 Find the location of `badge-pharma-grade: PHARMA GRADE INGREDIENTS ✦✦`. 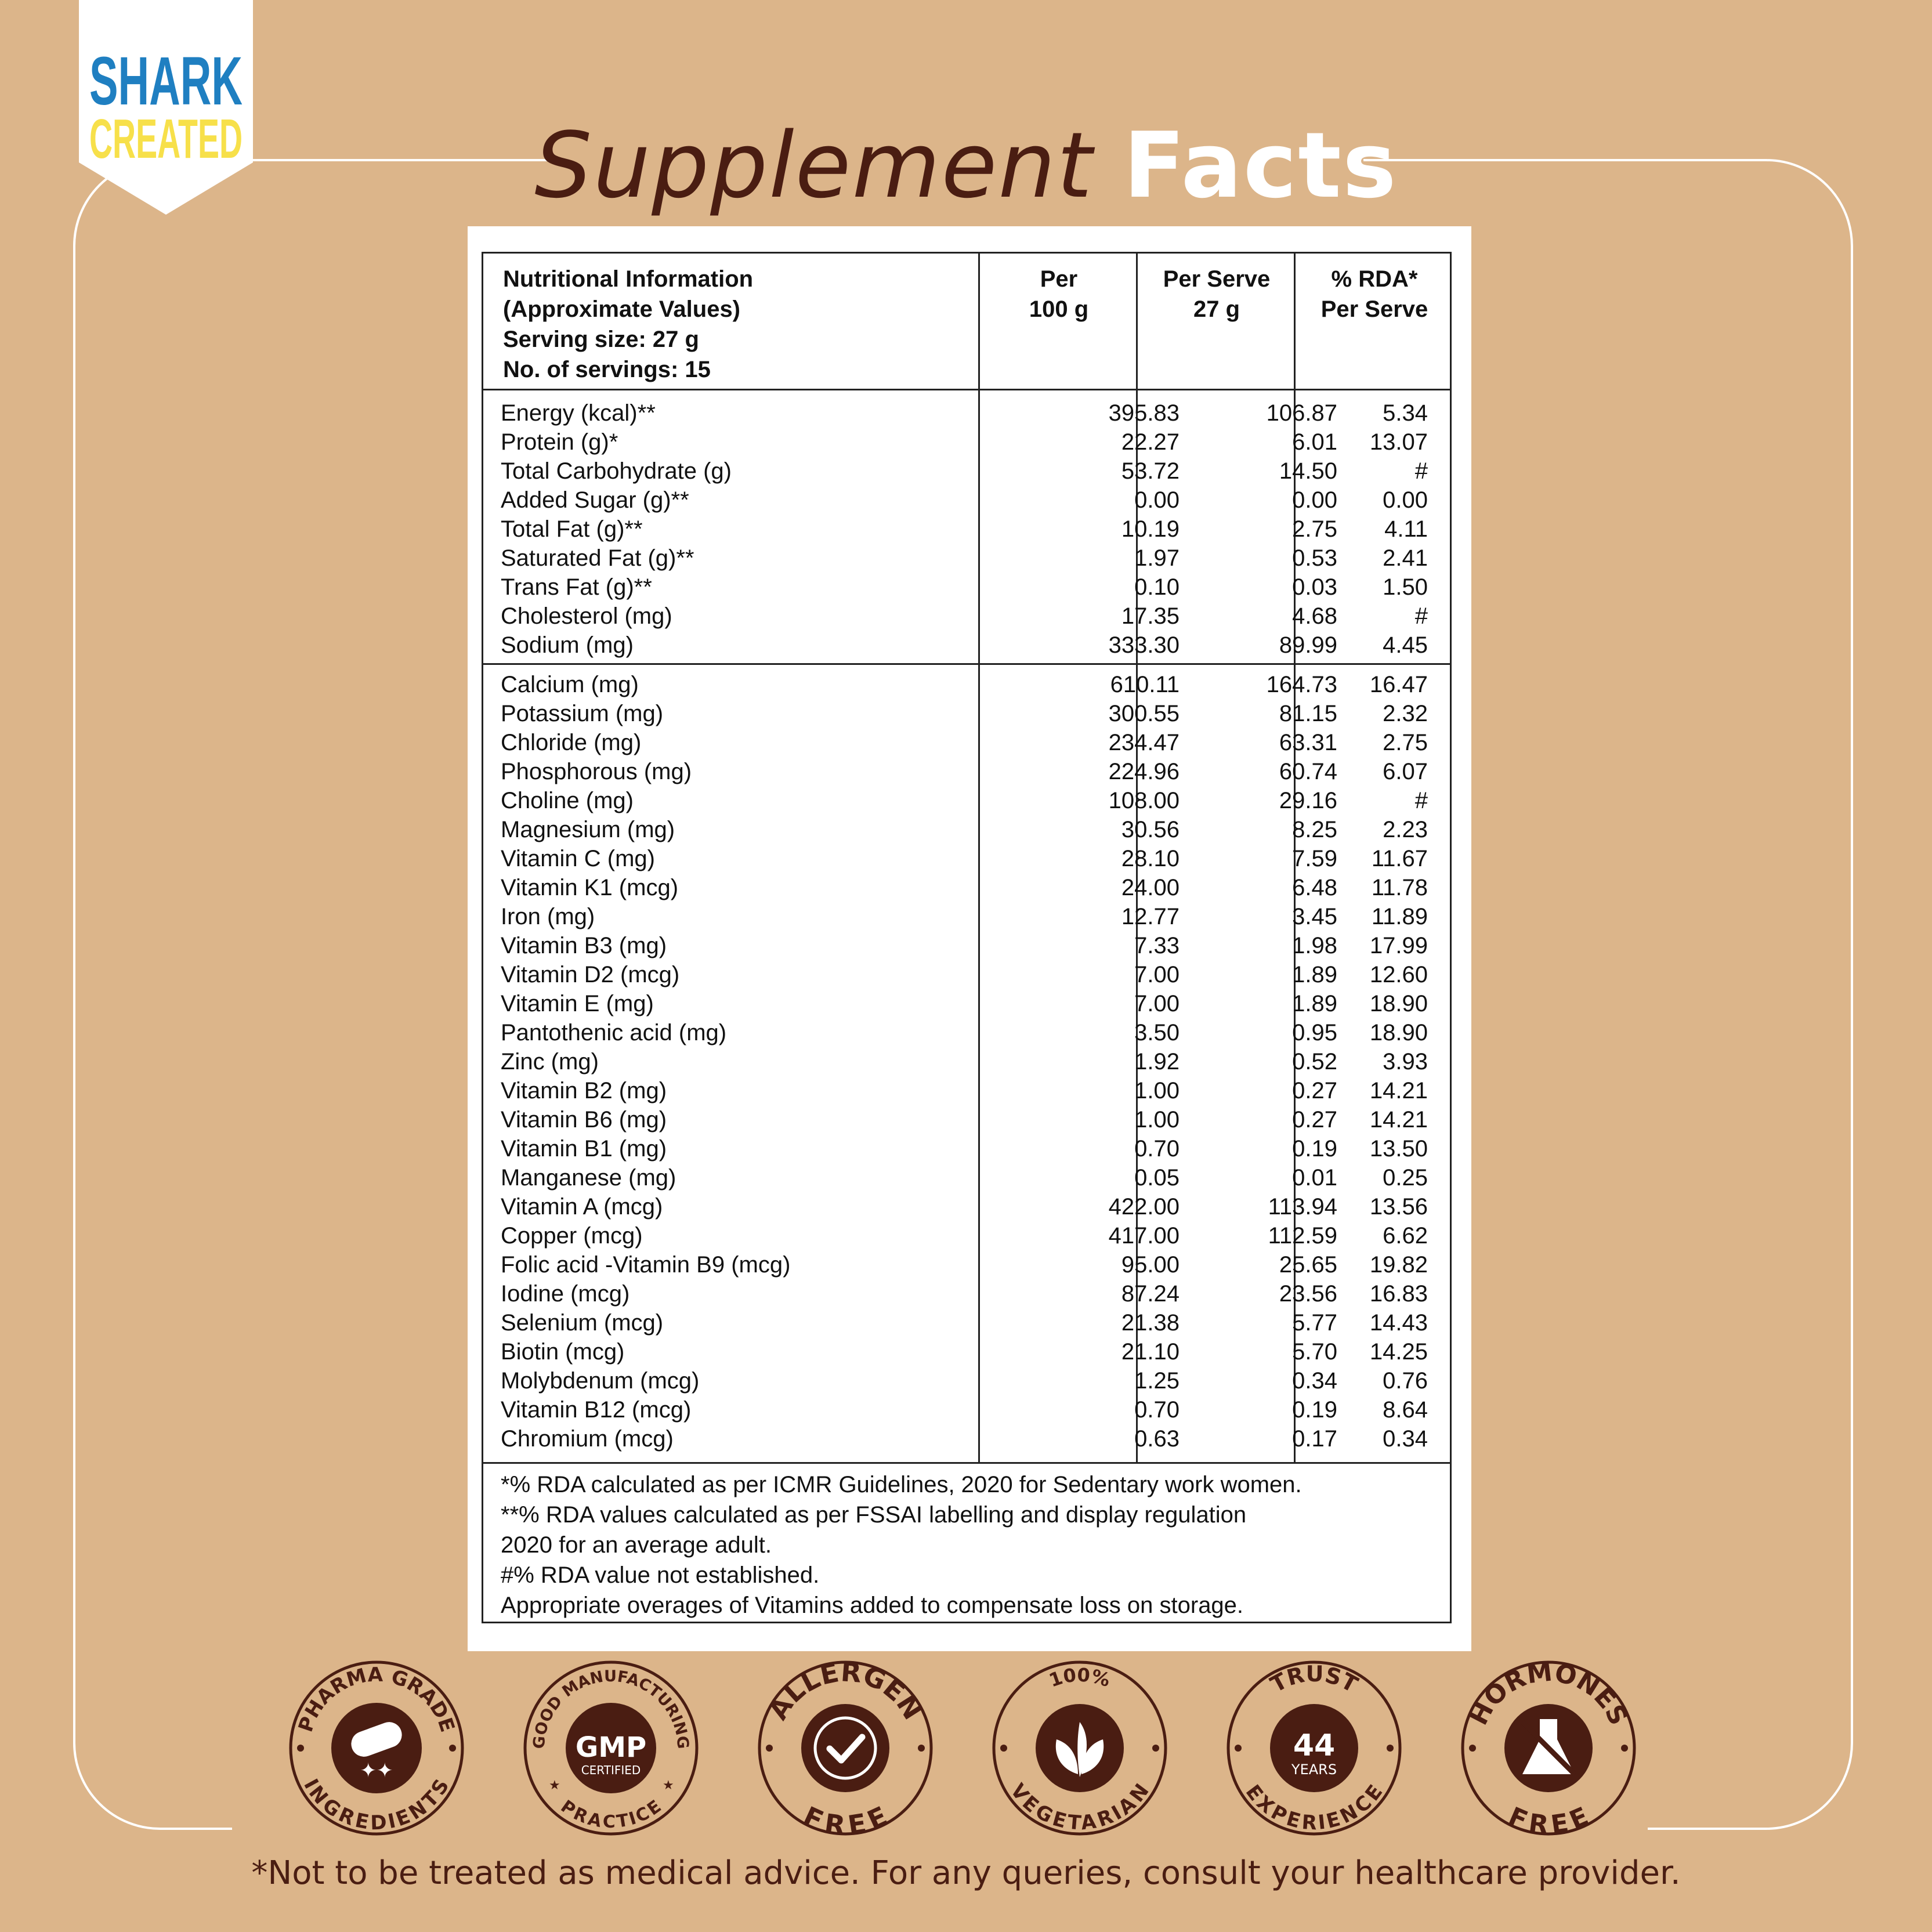

badge-pharma-grade: PHARMA GRADE INGREDIENTS ✦✦ is located at coordinates (376, 1748).